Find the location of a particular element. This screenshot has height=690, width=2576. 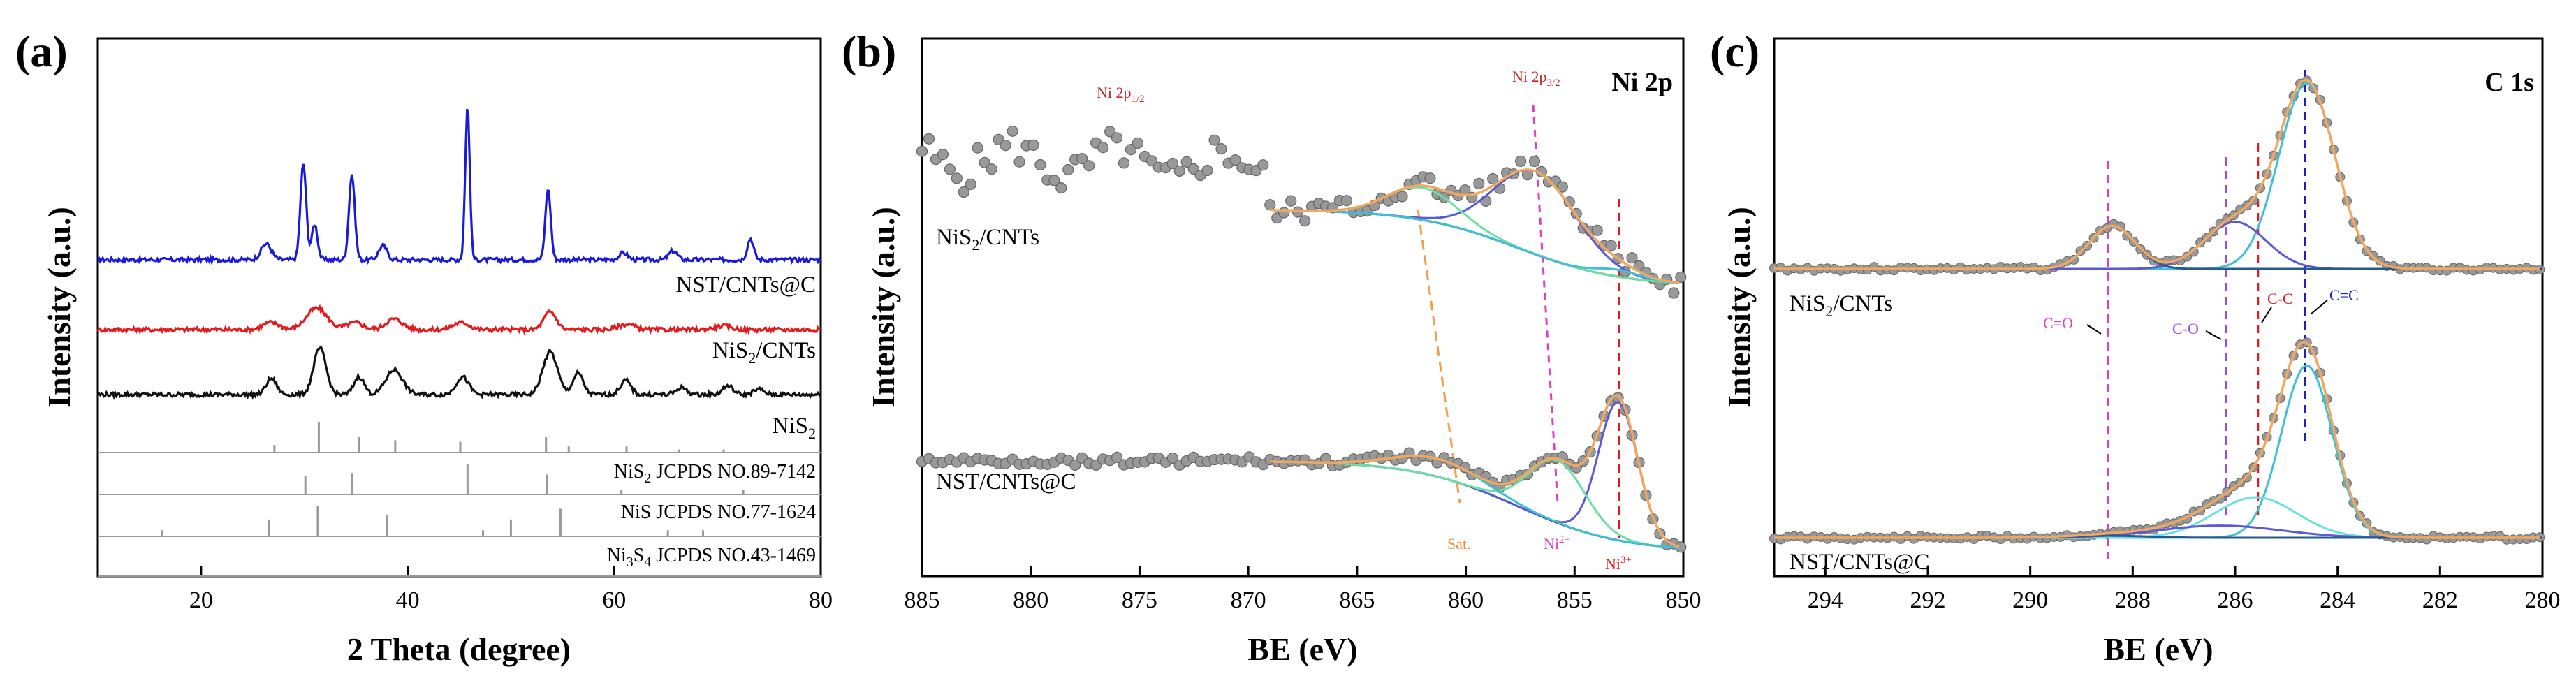

panel-a-label-nis2-cnts: NiS2/CNTs is located at coordinates (764, 352).